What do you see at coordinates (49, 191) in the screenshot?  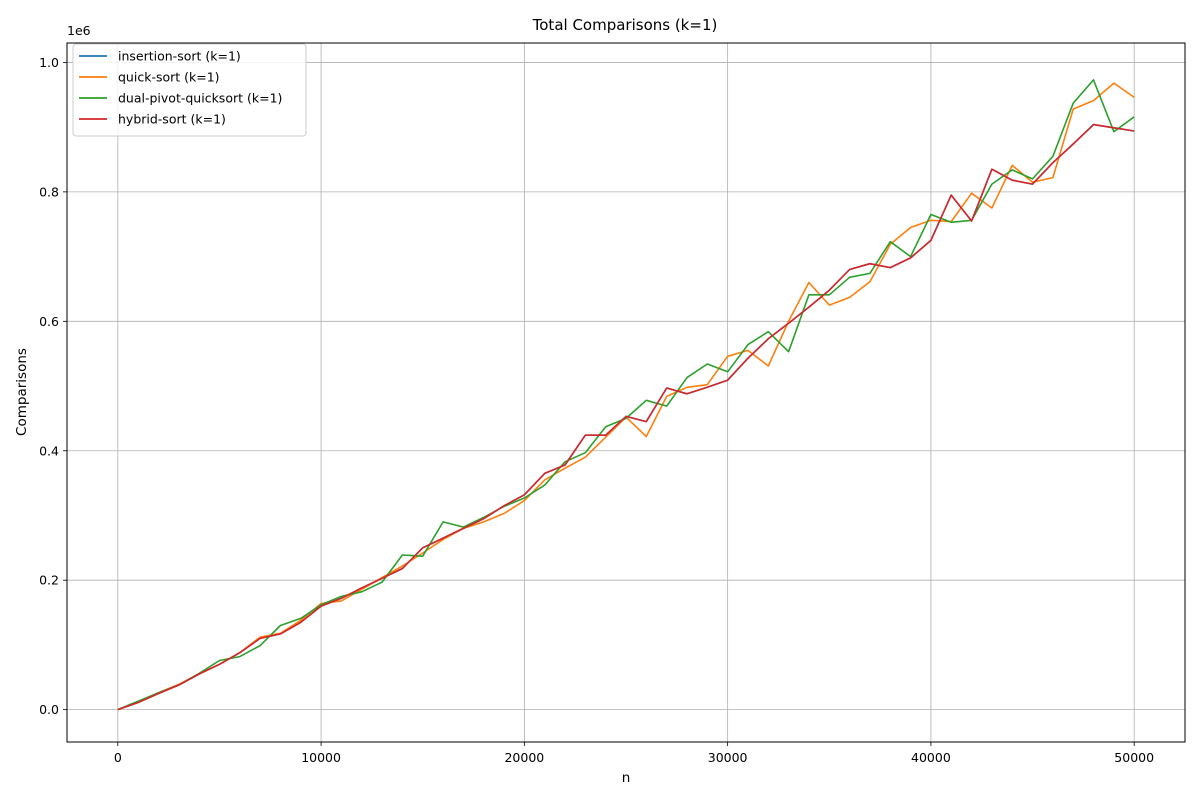 I see `y-tick-label: 0.8` at bounding box center [49, 191].